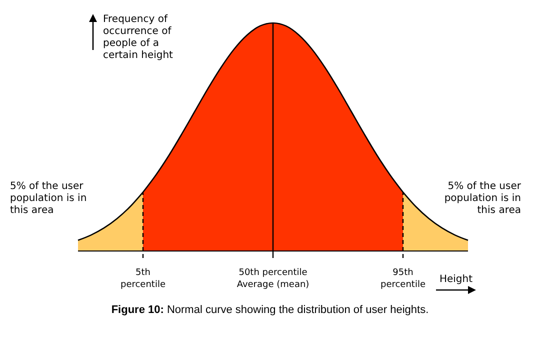 Image resolution: width=533 pixels, height=348 pixels. I want to click on x-tick-label: 50th percentile Average (mean), so click(273, 279).